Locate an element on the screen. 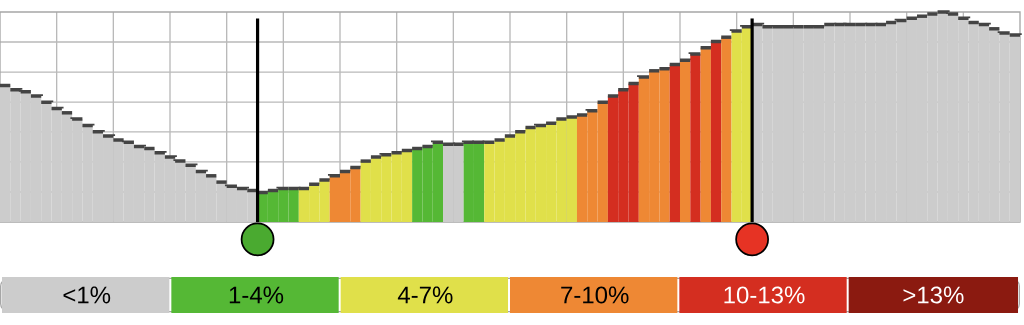 The width and height of the screenshot is (1024, 325). category-label: 10-13% is located at coordinates (764, 295).